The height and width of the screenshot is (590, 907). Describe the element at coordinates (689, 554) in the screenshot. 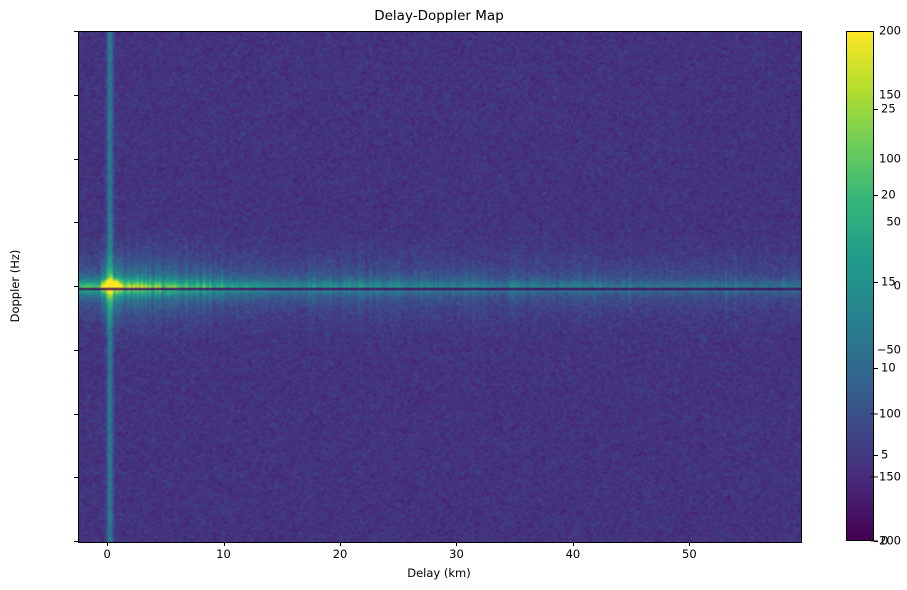

I see `x-tick-label: 50` at that location.